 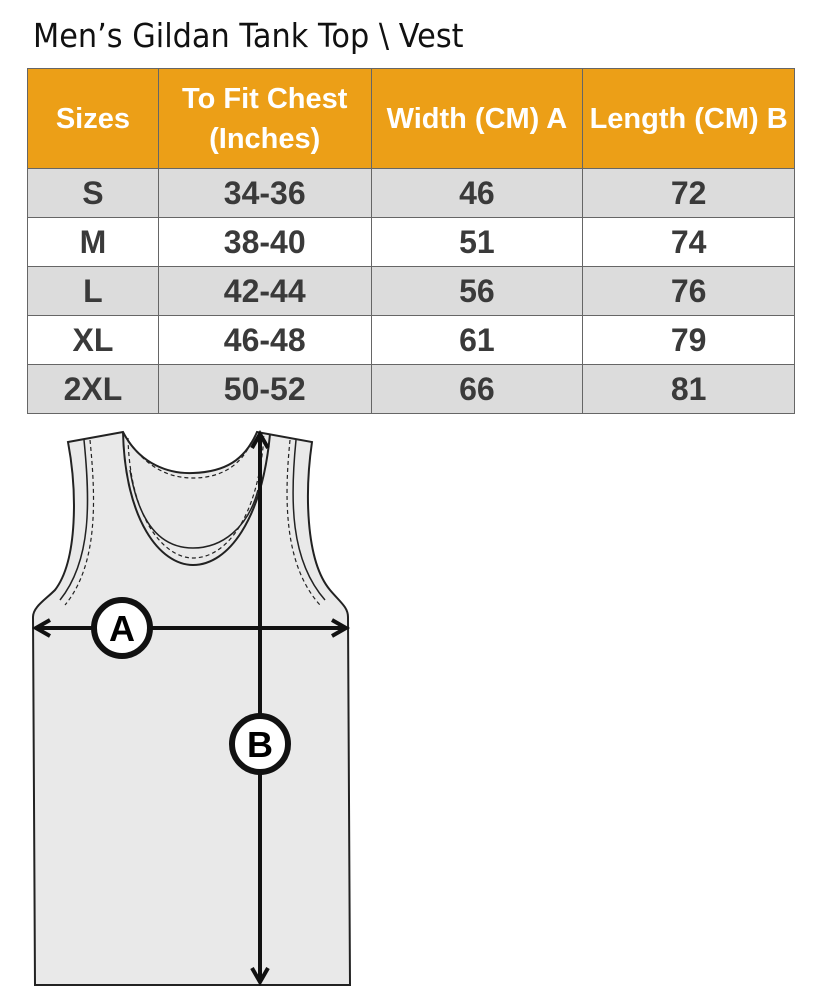 I want to click on label-b: B, so click(x=260, y=744).